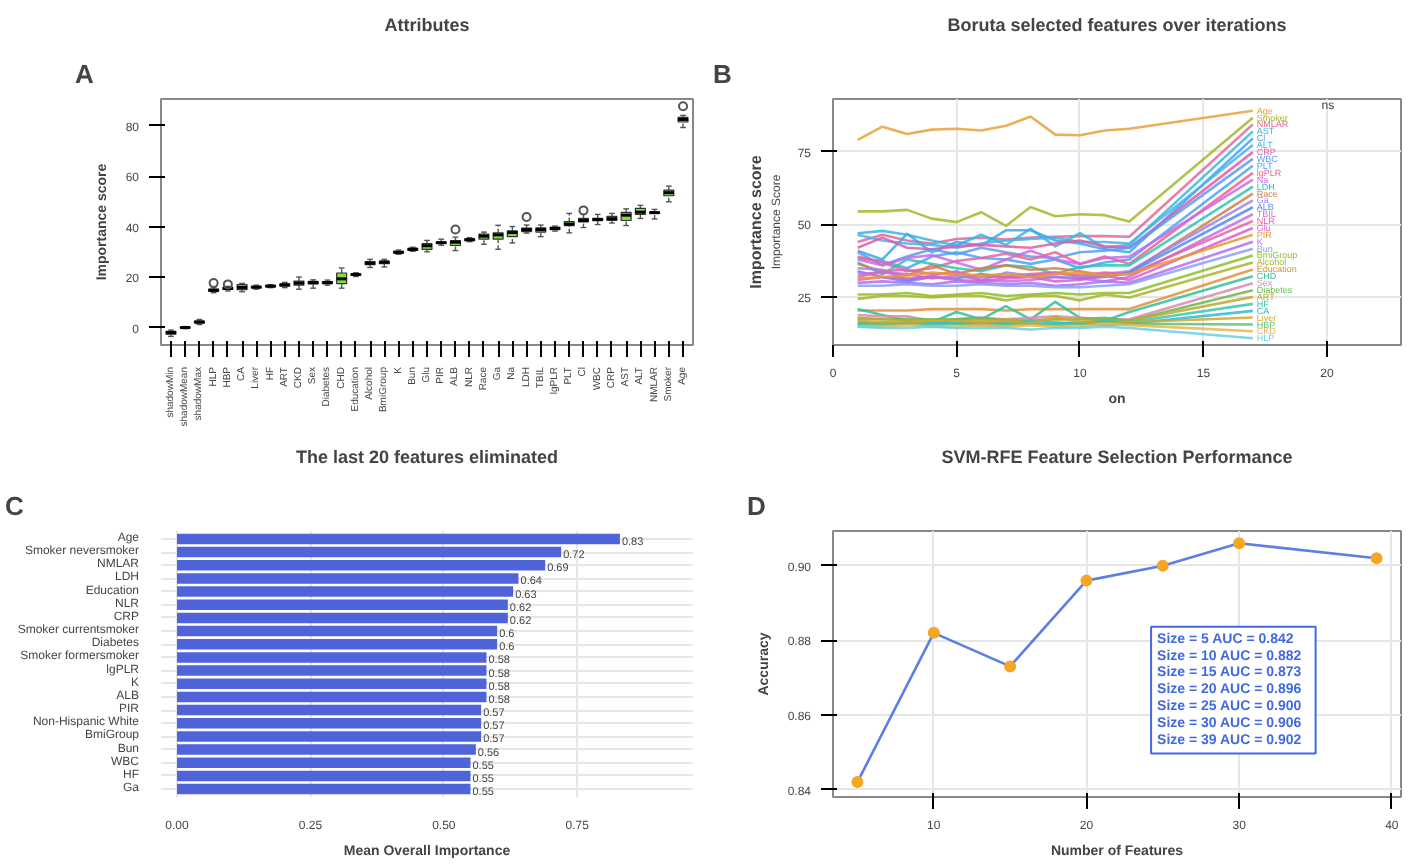  What do you see at coordinates (427, 457) in the screenshot?
I see `chart-title: The last 20 features eliminated` at bounding box center [427, 457].